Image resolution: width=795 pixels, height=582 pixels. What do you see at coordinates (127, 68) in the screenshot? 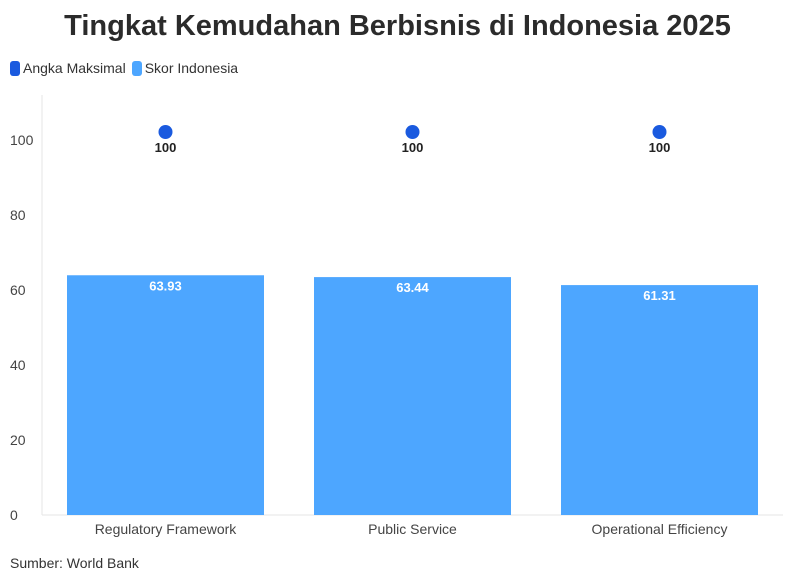
I see `legend: Angka Maksimal Skor Indonesia` at bounding box center [127, 68].